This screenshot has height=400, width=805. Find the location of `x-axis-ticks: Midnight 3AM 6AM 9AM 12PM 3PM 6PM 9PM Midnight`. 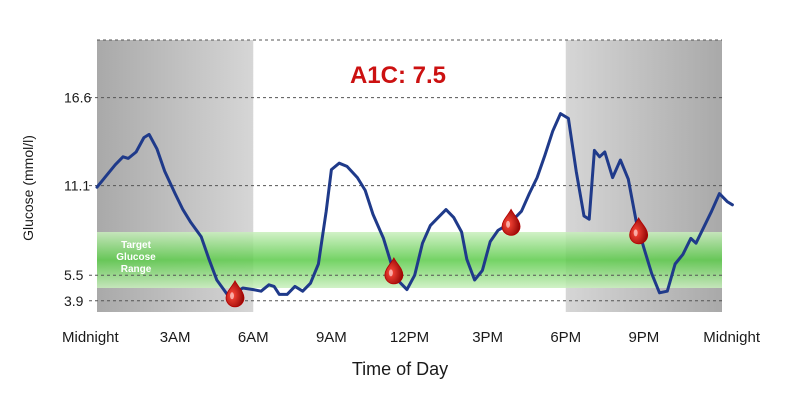

x-axis-ticks: Midnight 3AM 6AM 9AM 12PM 3PM 6PM 9PM Midnight is located at coordinates (411, 337).